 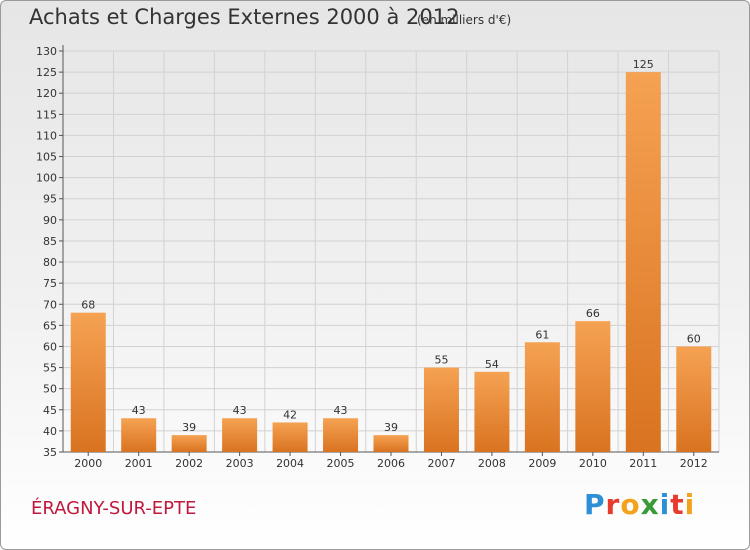 I want to click on value-label-2005: 43, so click(x=341, y=410).